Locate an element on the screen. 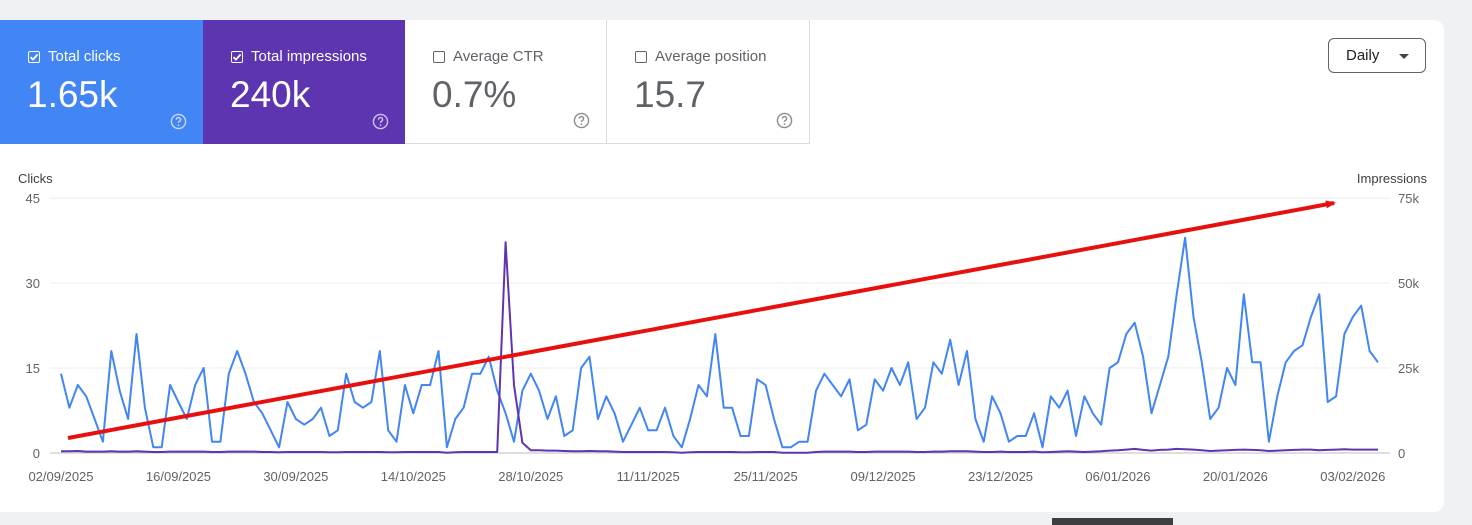  x-axis-tick: 28/10/2025 is located at coordinates (530, 476).